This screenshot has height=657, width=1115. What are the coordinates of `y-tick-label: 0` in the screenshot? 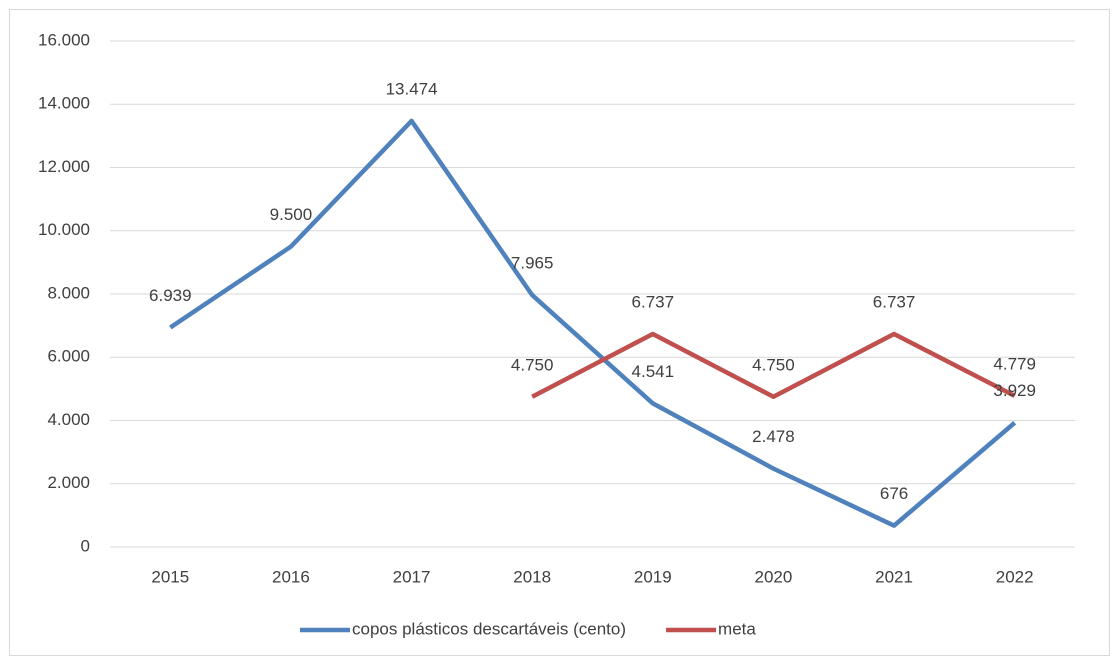 It's located at (85, 545).